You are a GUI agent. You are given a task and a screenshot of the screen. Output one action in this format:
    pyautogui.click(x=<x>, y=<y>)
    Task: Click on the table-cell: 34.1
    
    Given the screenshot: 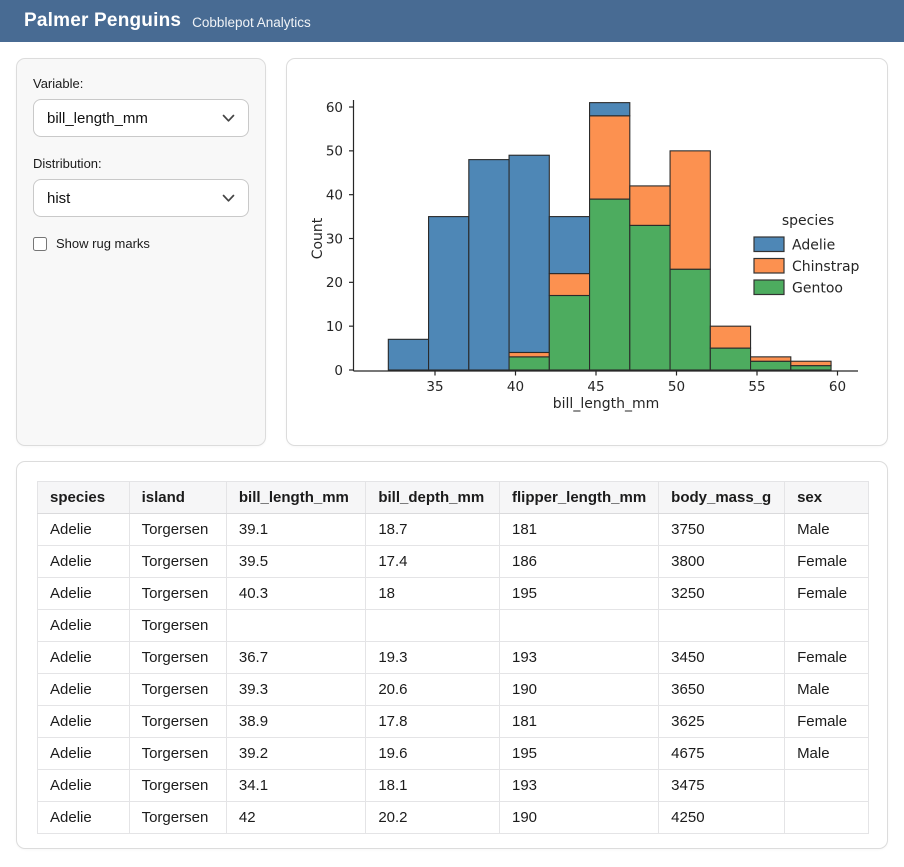 What is the action you would take?
    pyautogui.click(x=296, y=785)
    